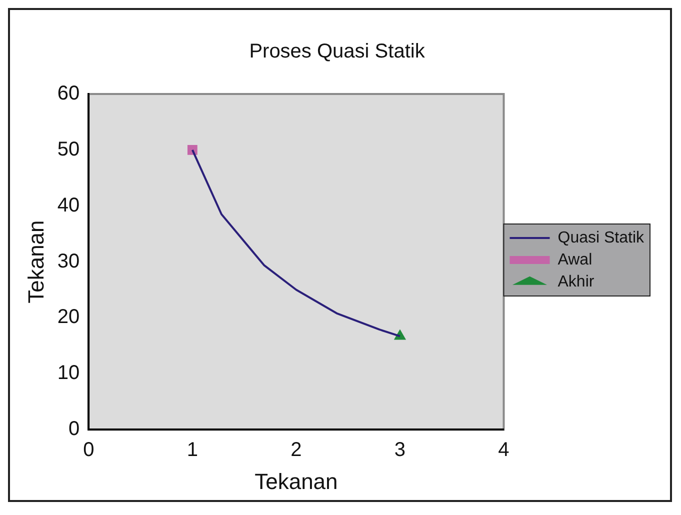 Image resolution: width=681 pixels, height=515 pixels. What do you see at coordinates (68, 373) in the screenshot?
I see `y-tick-label: 10` at bounding box center [68, 373].